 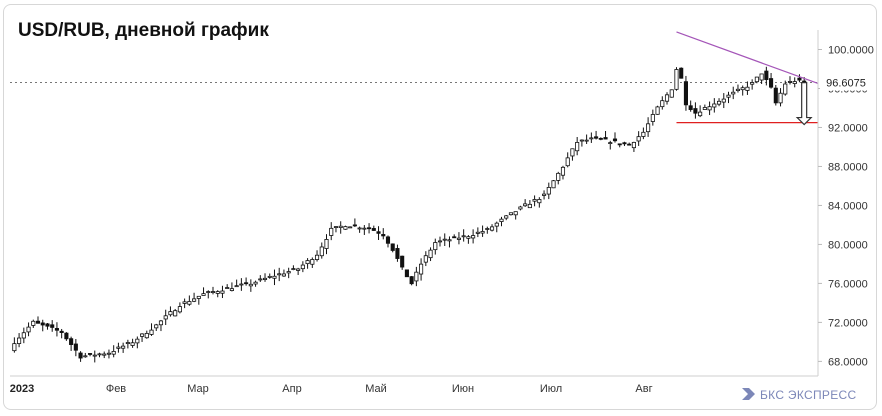 I want to click on y-tick-label: 100.0000, so click(x=851, y=50).